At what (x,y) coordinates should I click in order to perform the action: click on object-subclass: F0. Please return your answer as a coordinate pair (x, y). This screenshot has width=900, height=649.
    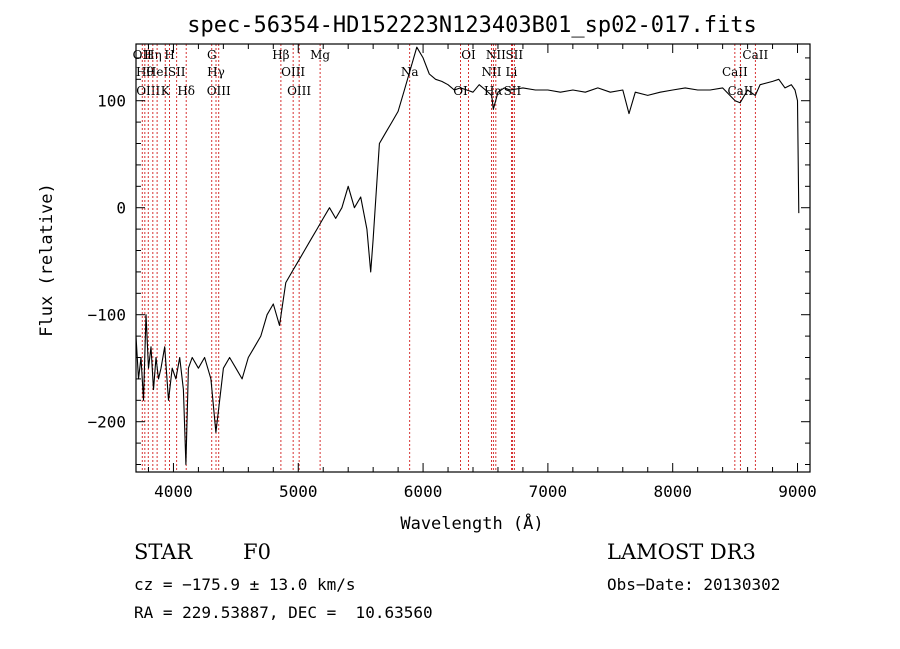
    Looking at the image, I should click on (257, 552).